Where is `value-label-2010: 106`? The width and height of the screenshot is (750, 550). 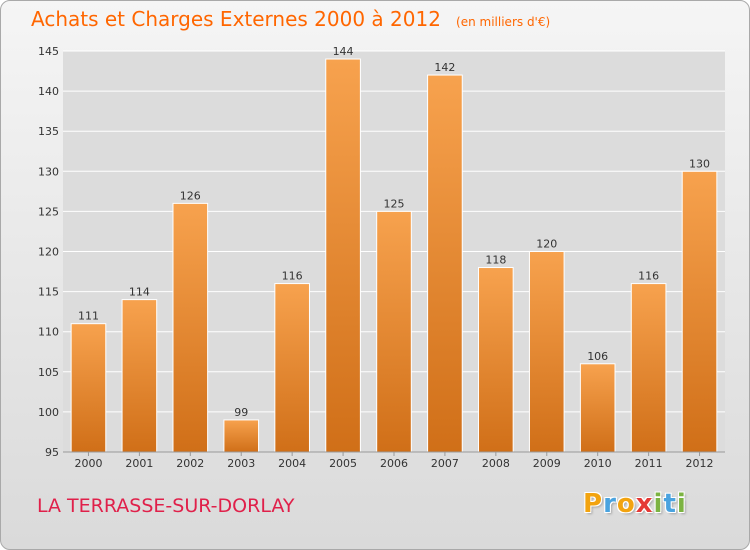 value-label-2010: 106 is located at coordinates (597, 356).